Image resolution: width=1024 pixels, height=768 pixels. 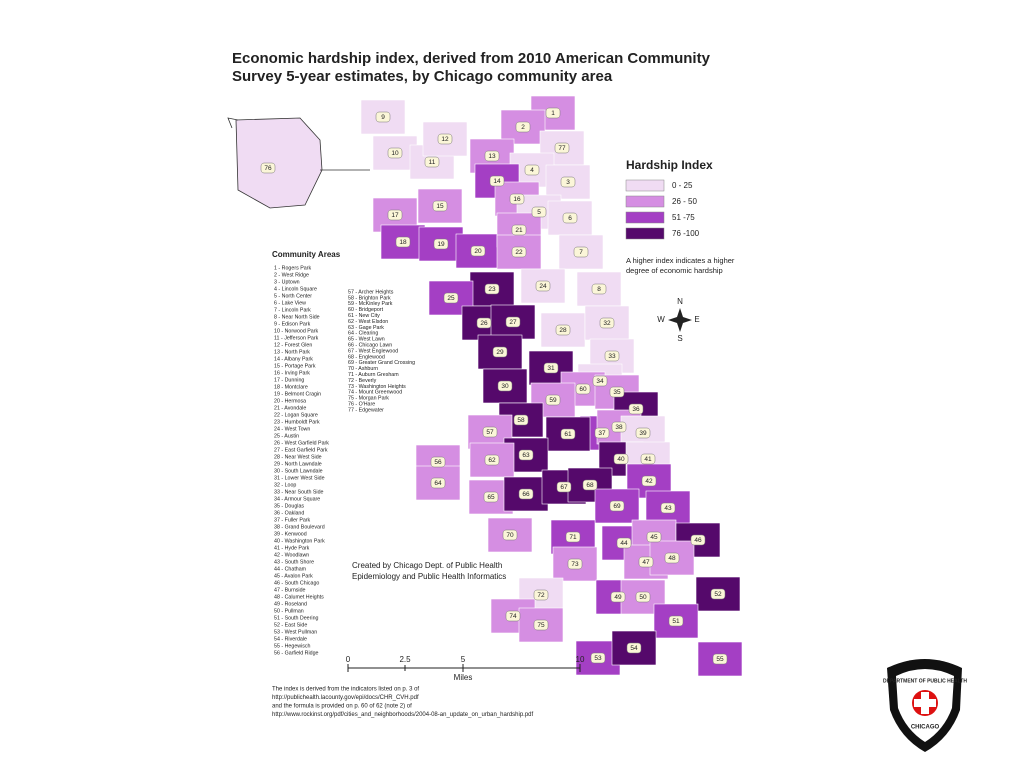 I want to click on map-label: 24, so click(x=543, y=286).